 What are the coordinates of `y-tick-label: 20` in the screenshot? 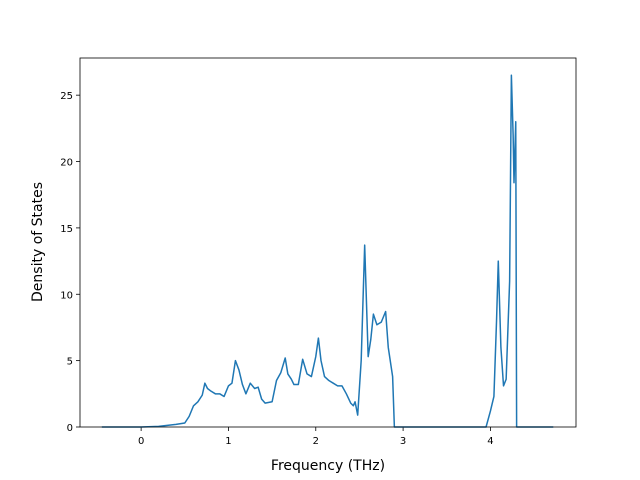 It's located at (66, 163).